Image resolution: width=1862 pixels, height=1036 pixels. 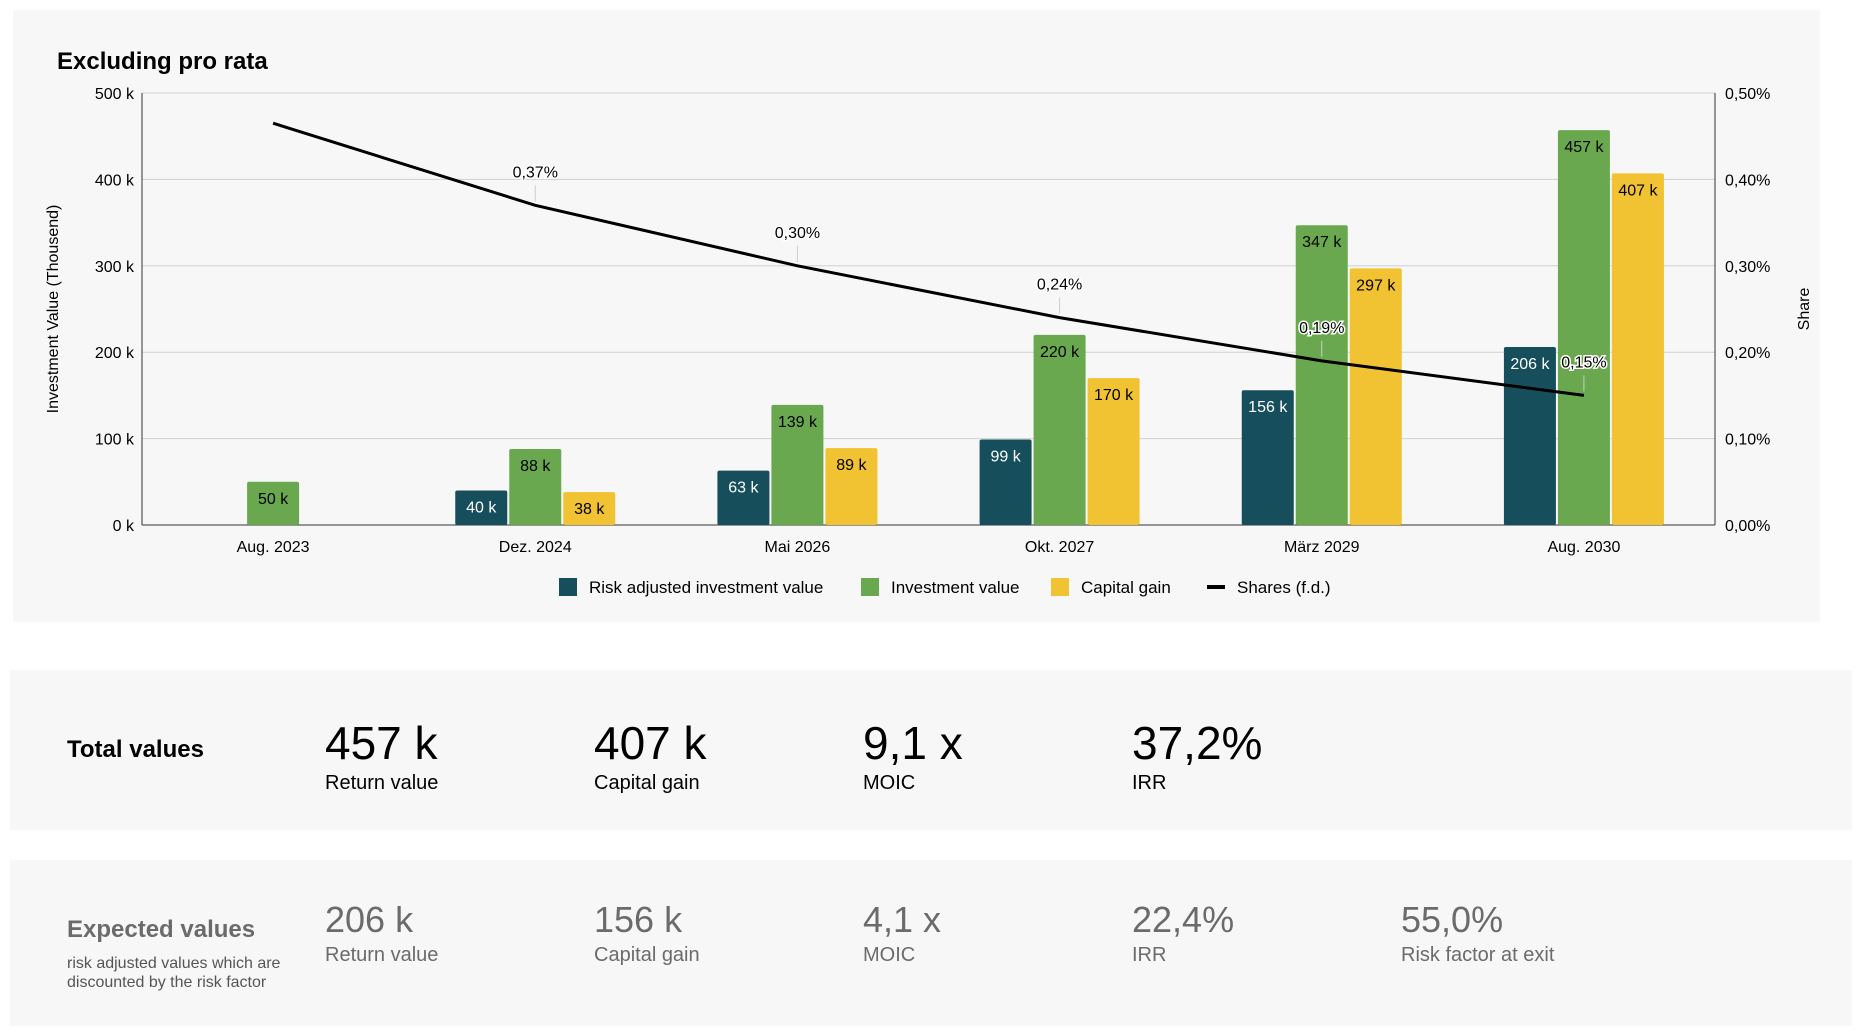 I want to click on total-capital-gain-metric: 407 k Capital gain, so click(x=650, y=757).